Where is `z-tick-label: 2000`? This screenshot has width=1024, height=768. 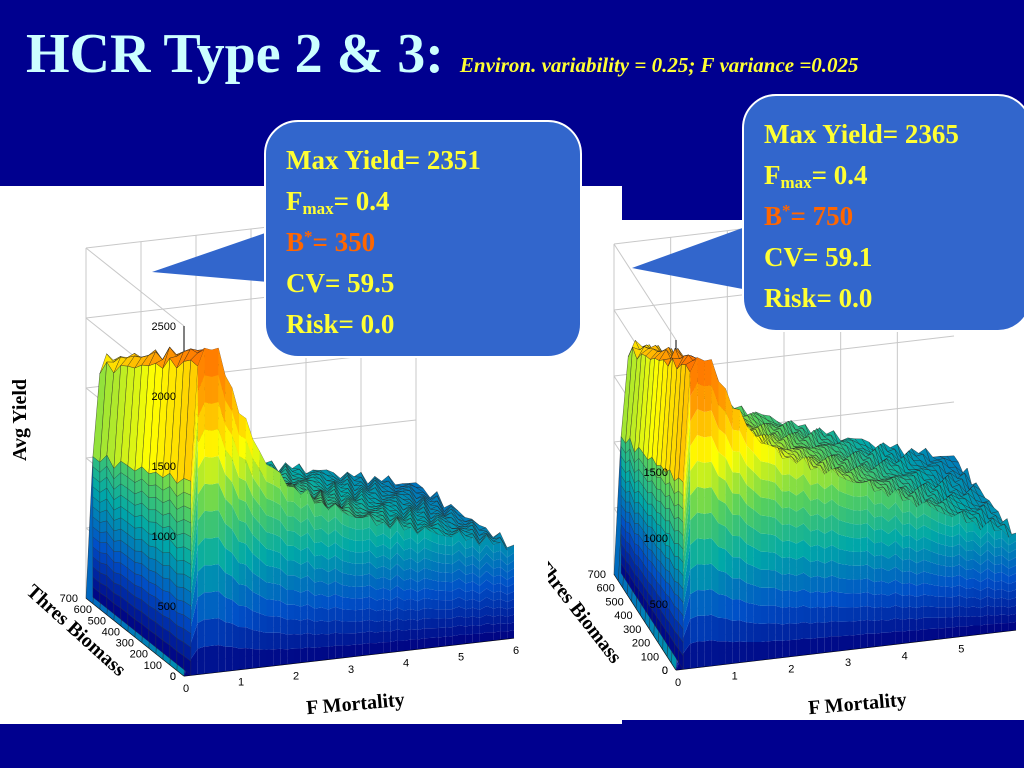
z-tick-label: 2000 is located at coordinates (164, 397).